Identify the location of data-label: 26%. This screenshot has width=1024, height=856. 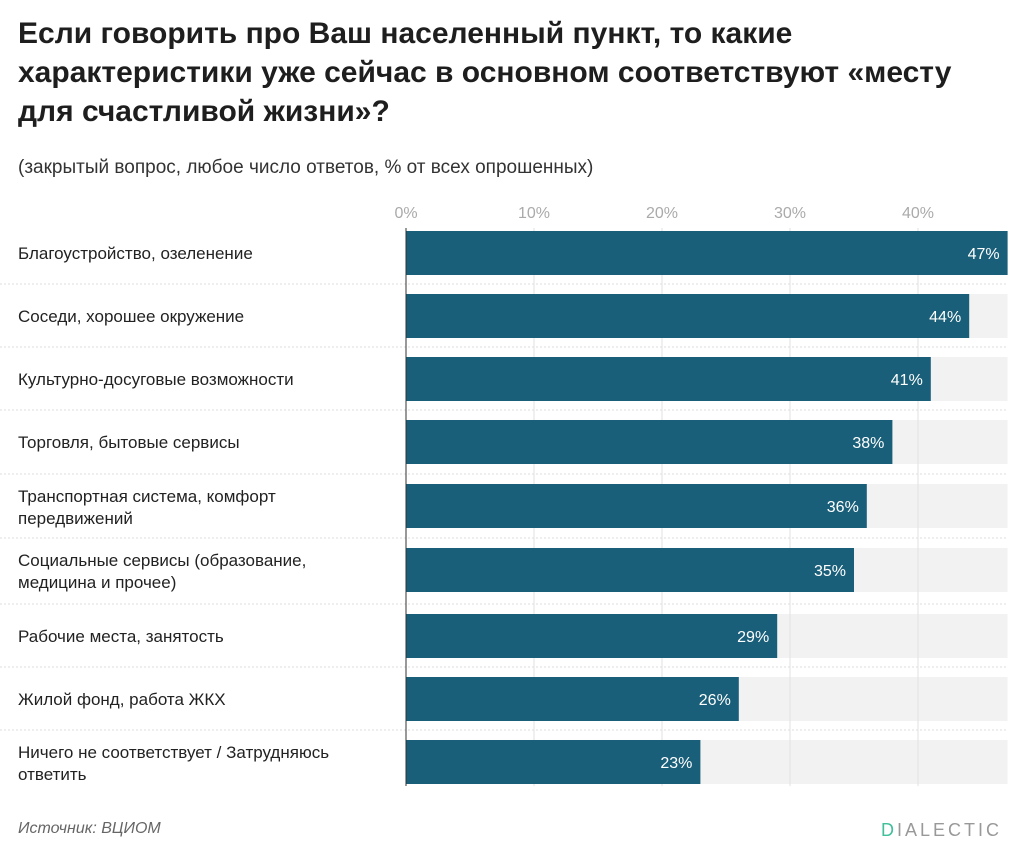
(715, 700).